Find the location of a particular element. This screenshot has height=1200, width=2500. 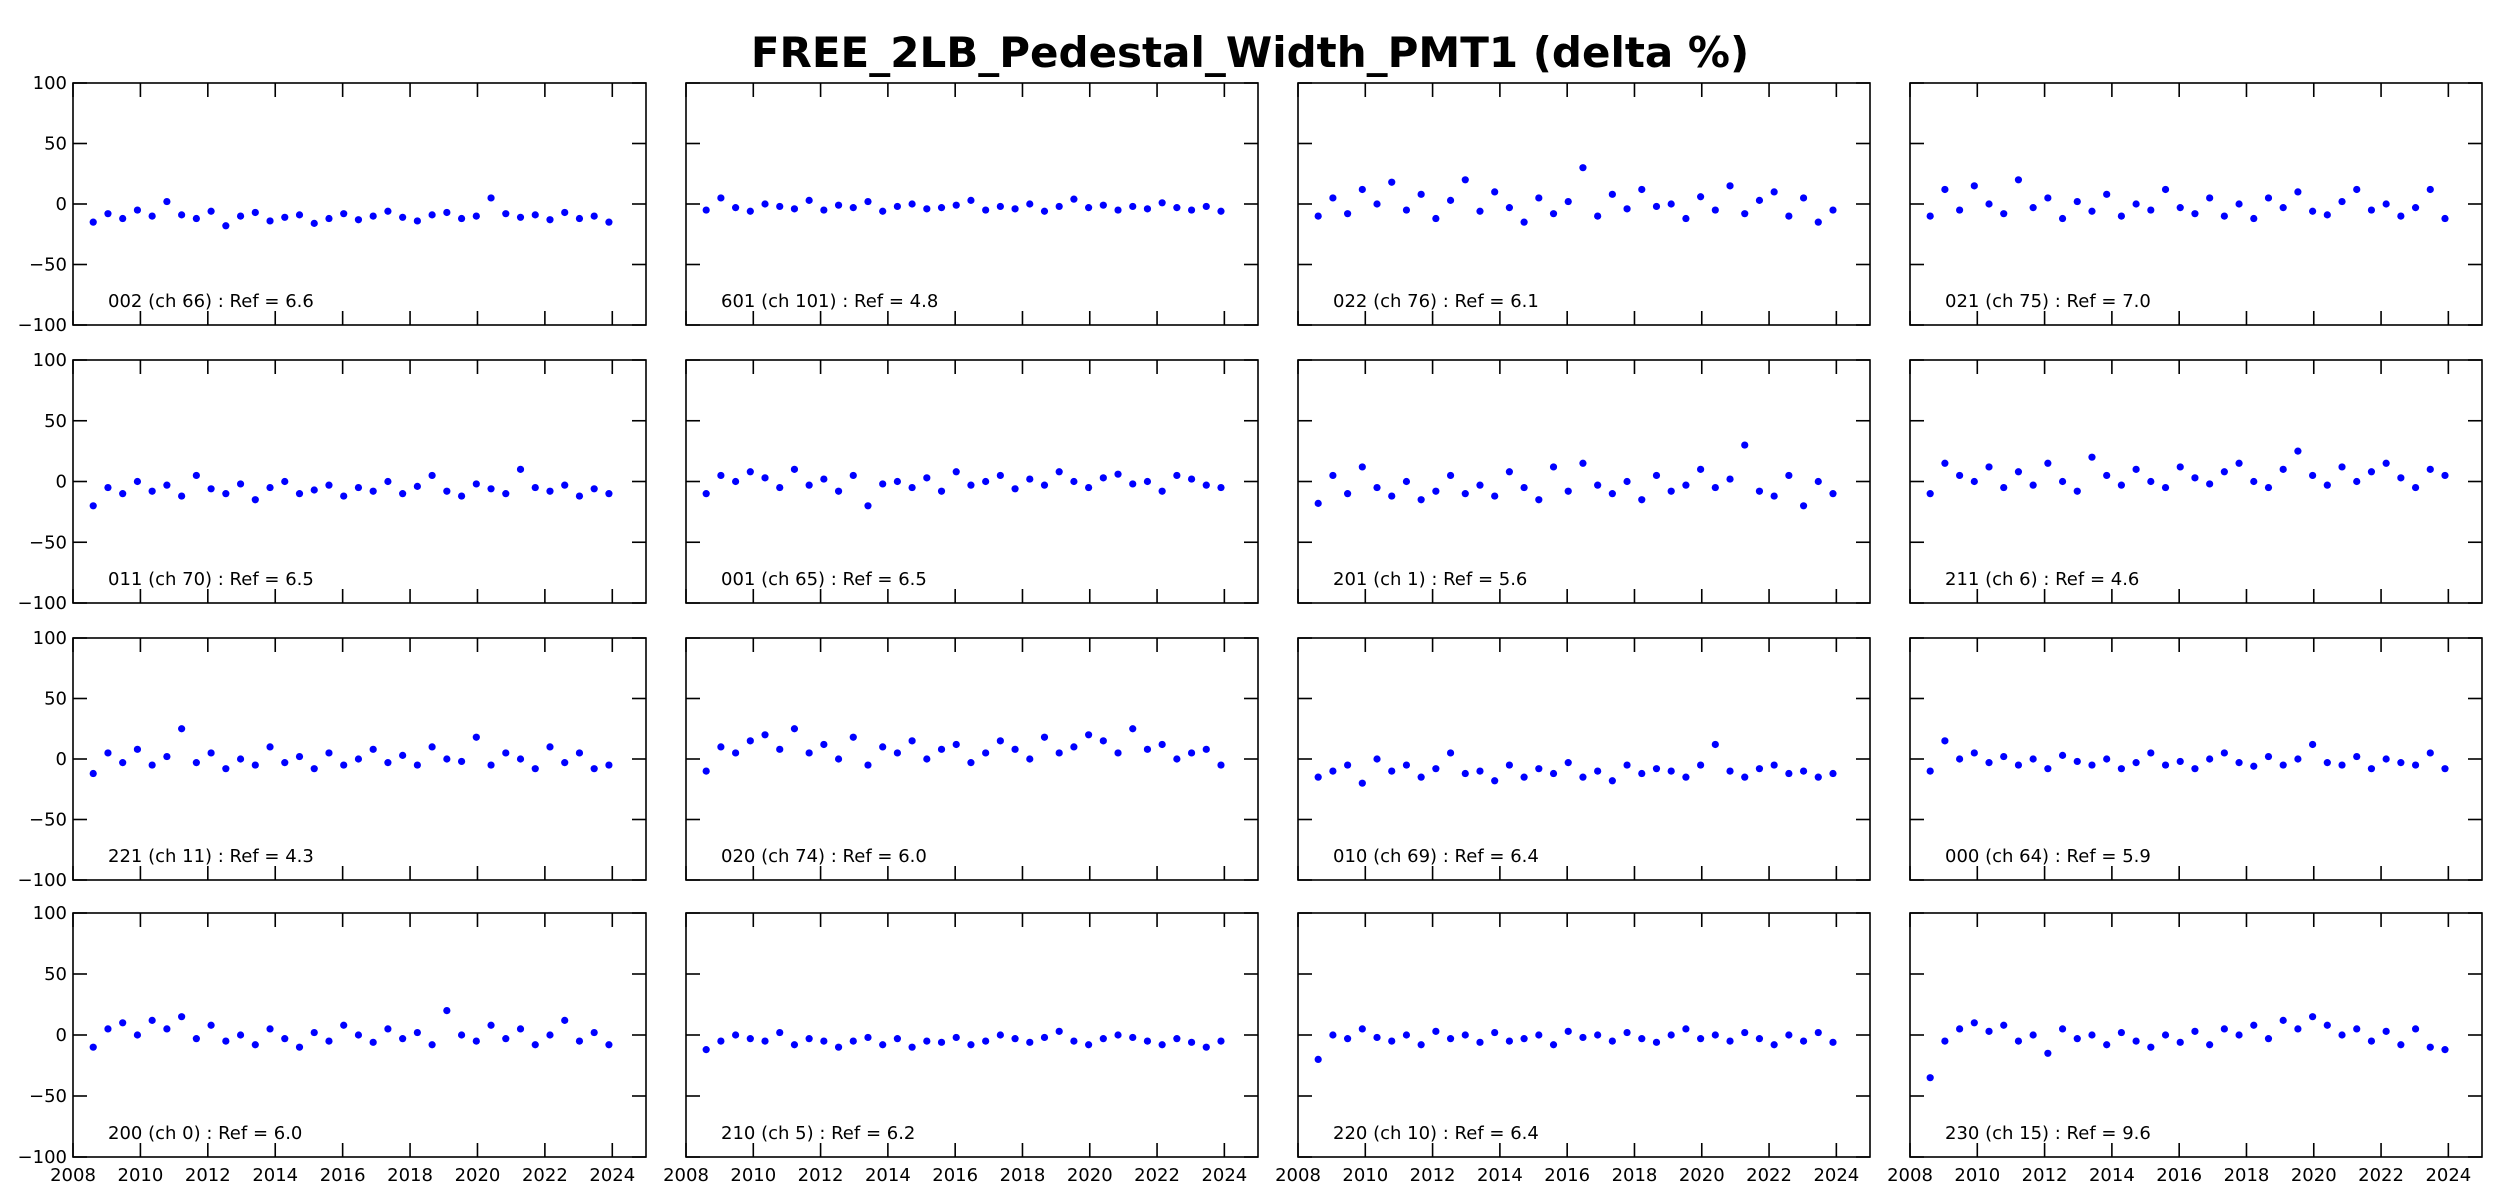

x-tick-label: 2020 is located at coordinates (478, 1175).